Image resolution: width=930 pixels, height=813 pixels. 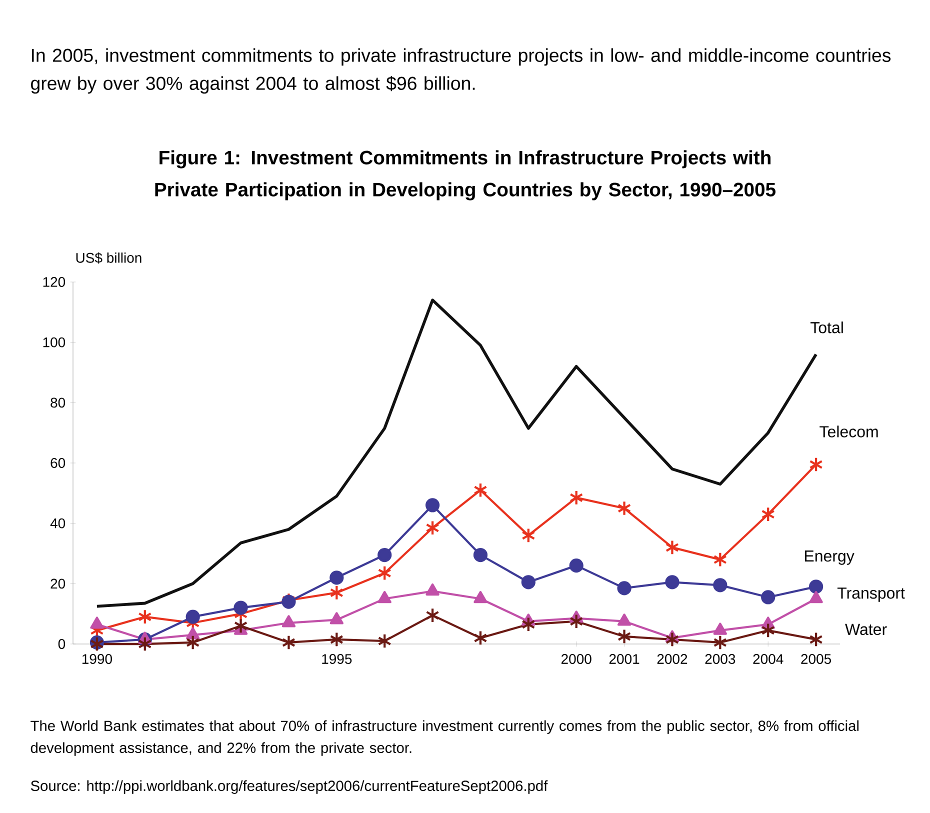 I want to click on y-tick-label: 60, so click(x=58, y=463).